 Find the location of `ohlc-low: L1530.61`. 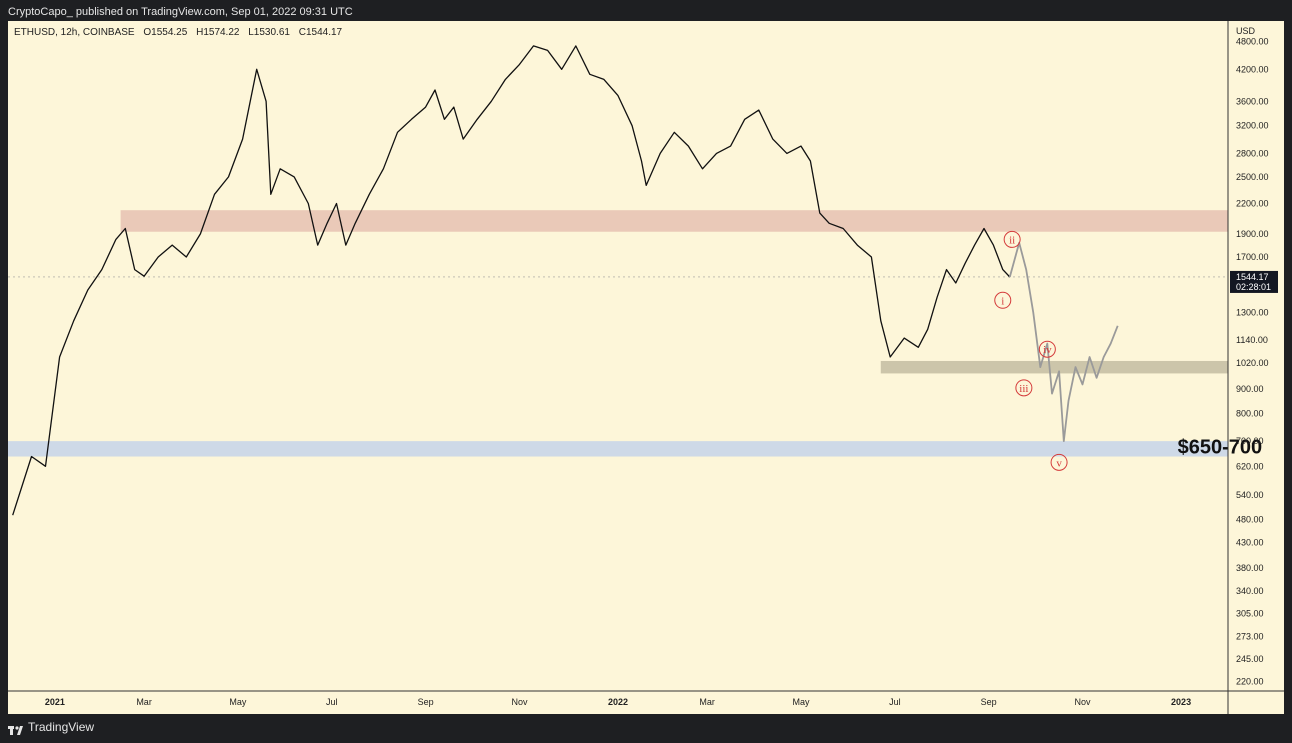

ohlc-low: L1530.61 is located at coordinates (269, 32).